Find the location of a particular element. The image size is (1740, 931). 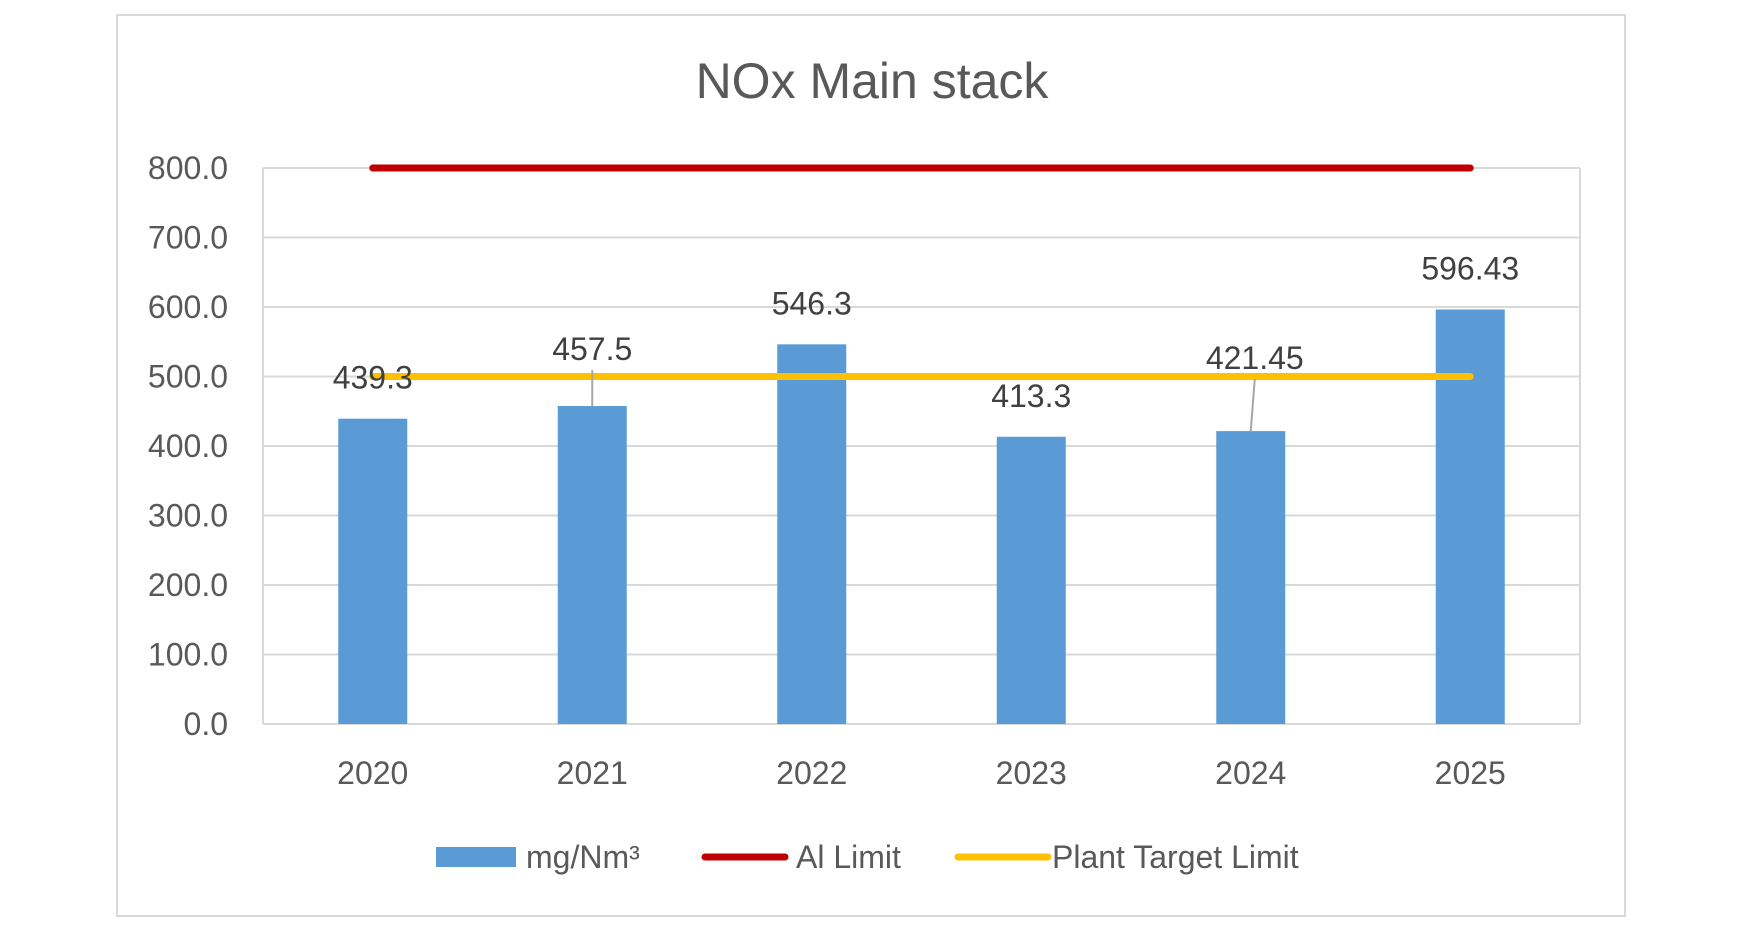

x-tick-label: 2020 is located at coordinates (372, 773).